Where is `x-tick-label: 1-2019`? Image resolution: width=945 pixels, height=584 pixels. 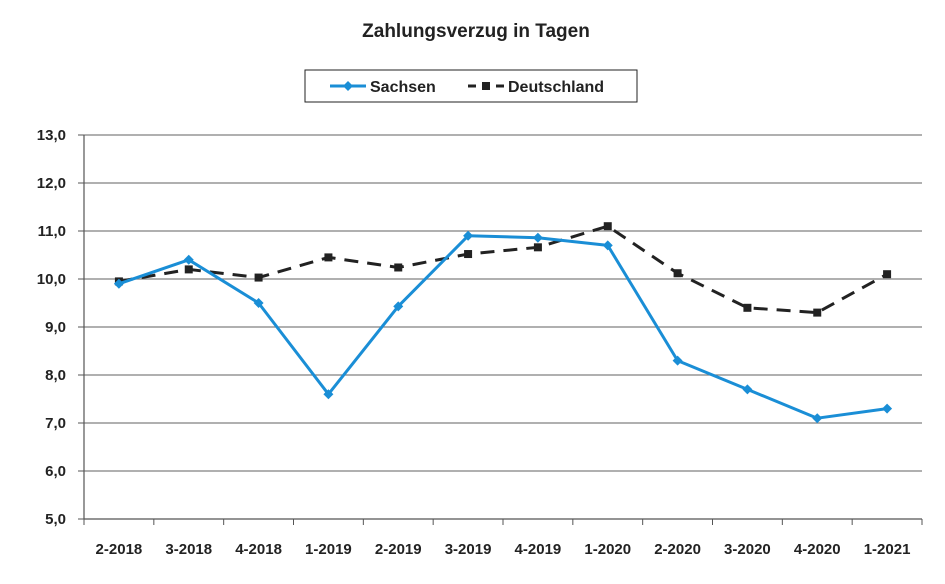 x-tick-label: 1-2019 is located at coordinates (328, 549).